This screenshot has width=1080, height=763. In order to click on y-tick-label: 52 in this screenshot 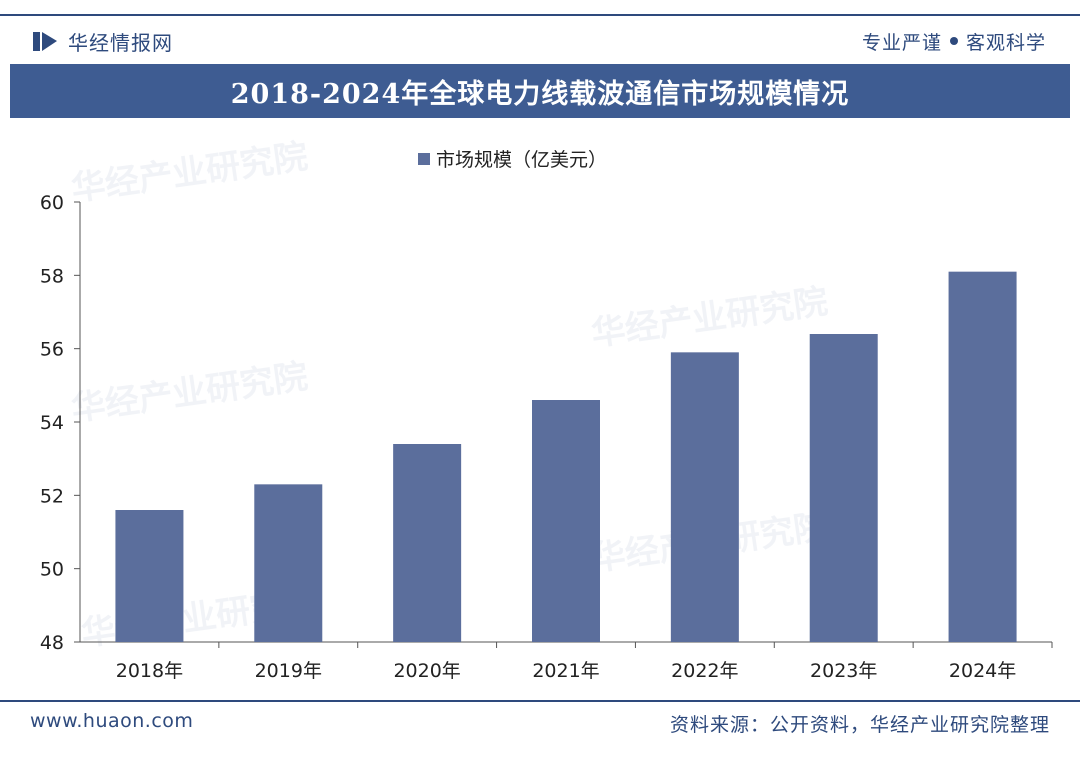, I will do `click(52, 496)`.